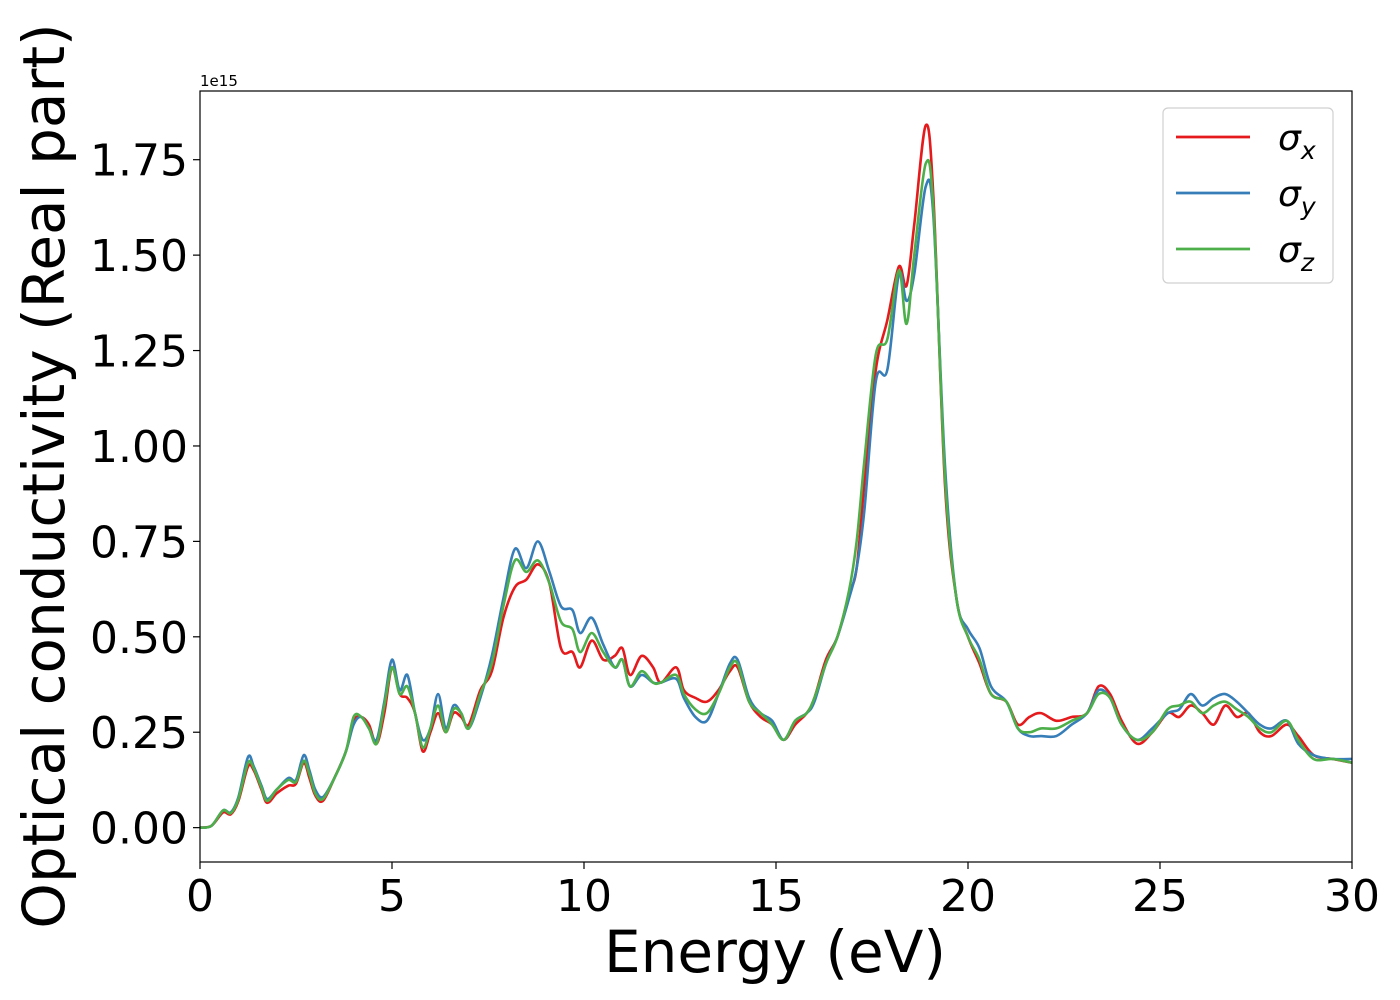  What do you see at coordinates (1297, 197) in the screenshot?
I see `legend-label-y: σy` at bounding box center [1297, 197].